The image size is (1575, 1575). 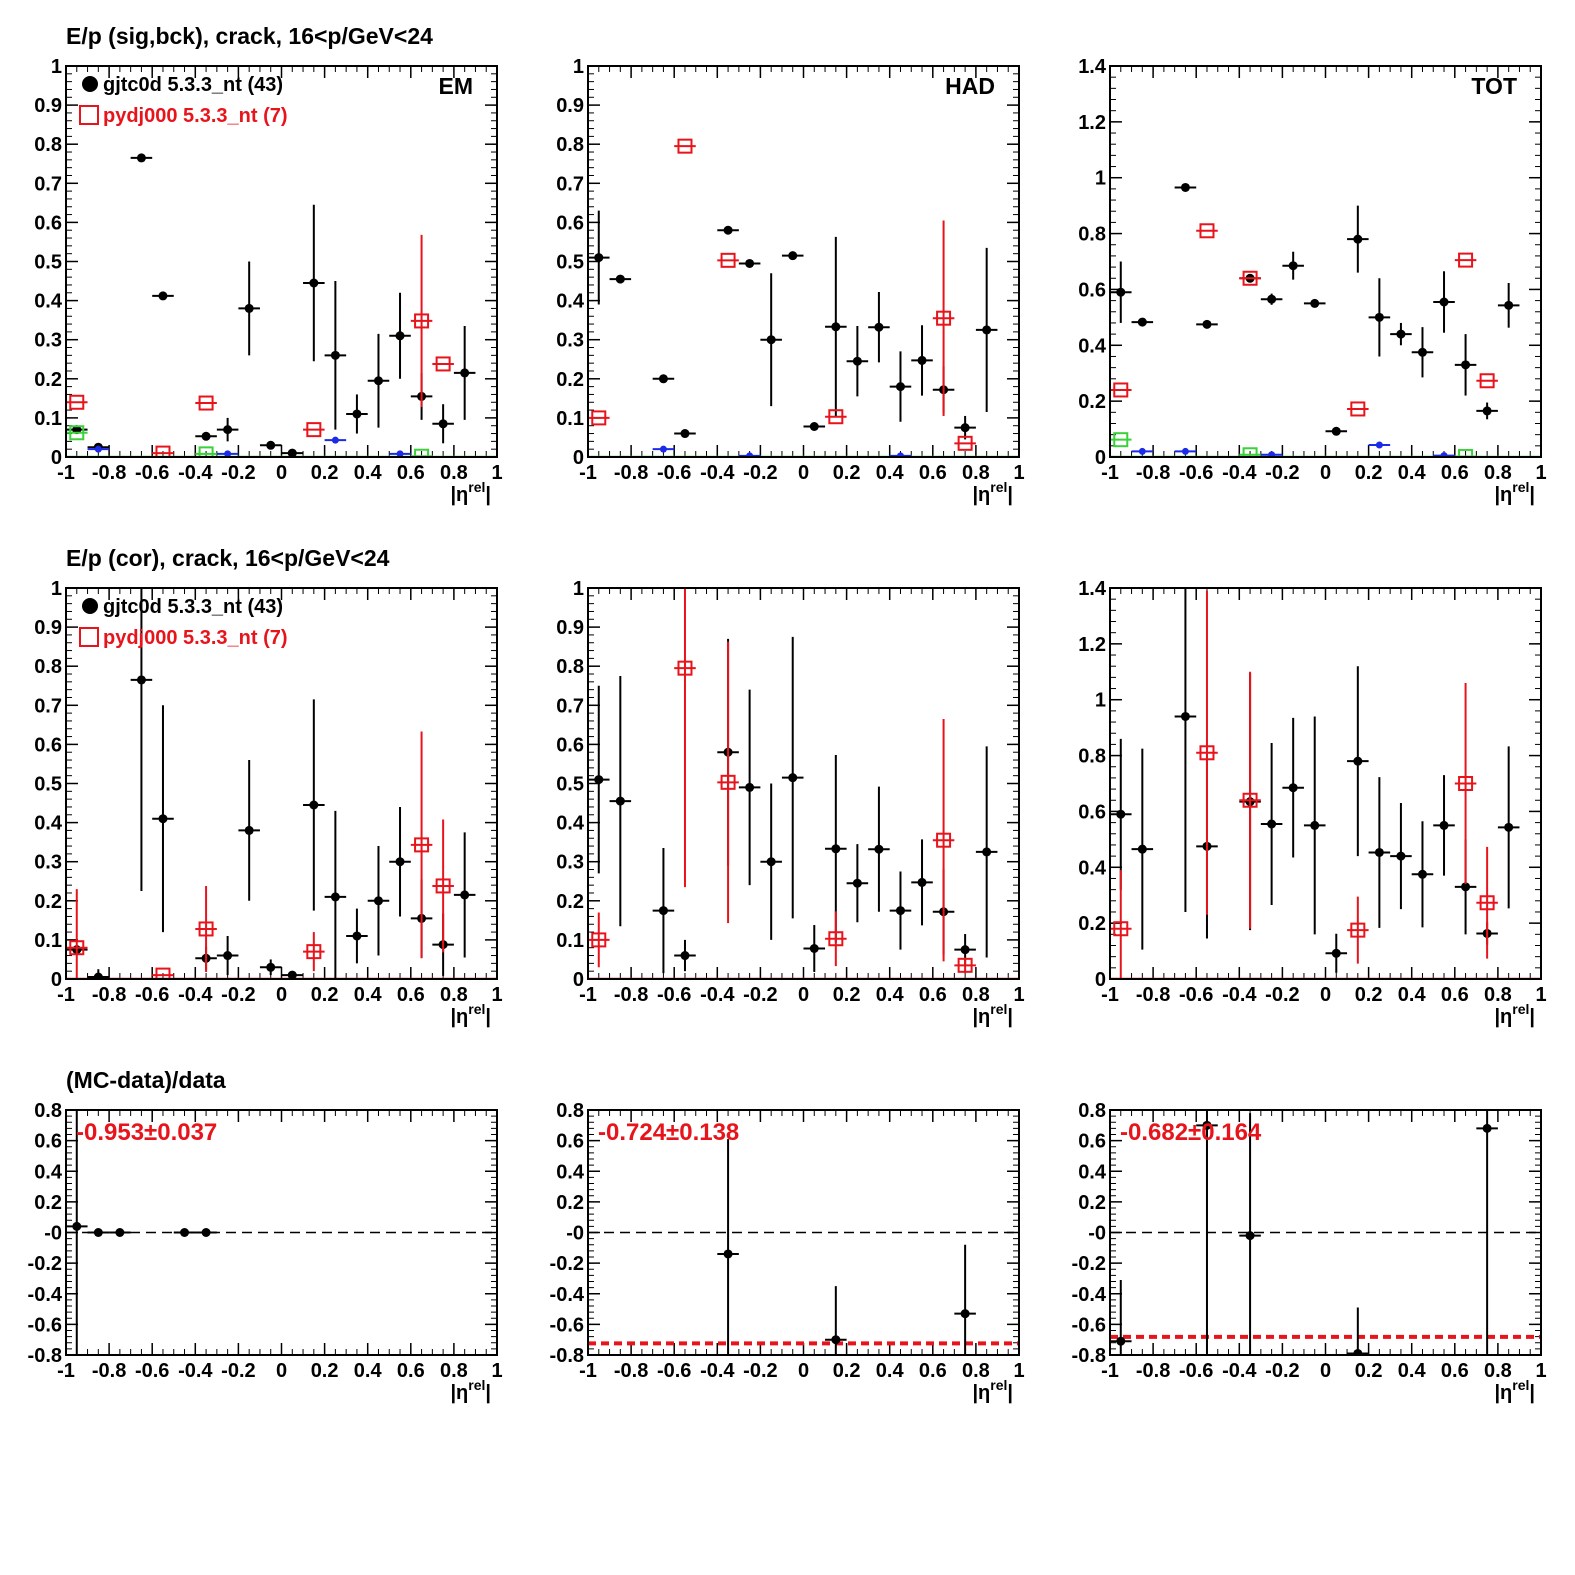 What do you see at coordinates (476, 1009) in the screenshot?
I see `x-axis-label-superscript: rel` at bounding box center [476, 1009].